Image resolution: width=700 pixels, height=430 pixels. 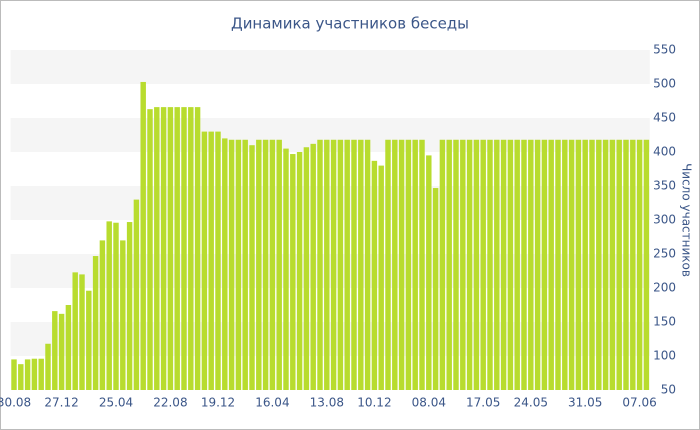 I want to click on x-tick-label: 16.04, so click(x=272, y=403).